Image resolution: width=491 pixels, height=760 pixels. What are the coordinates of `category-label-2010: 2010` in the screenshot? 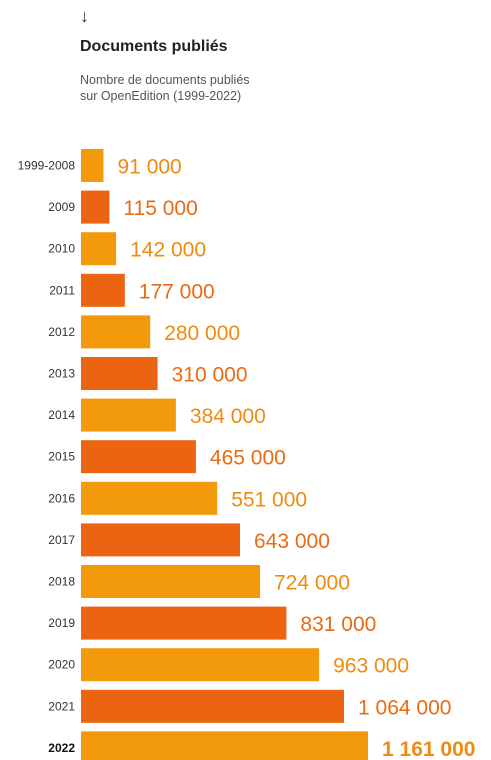 It's located at (61, 249).